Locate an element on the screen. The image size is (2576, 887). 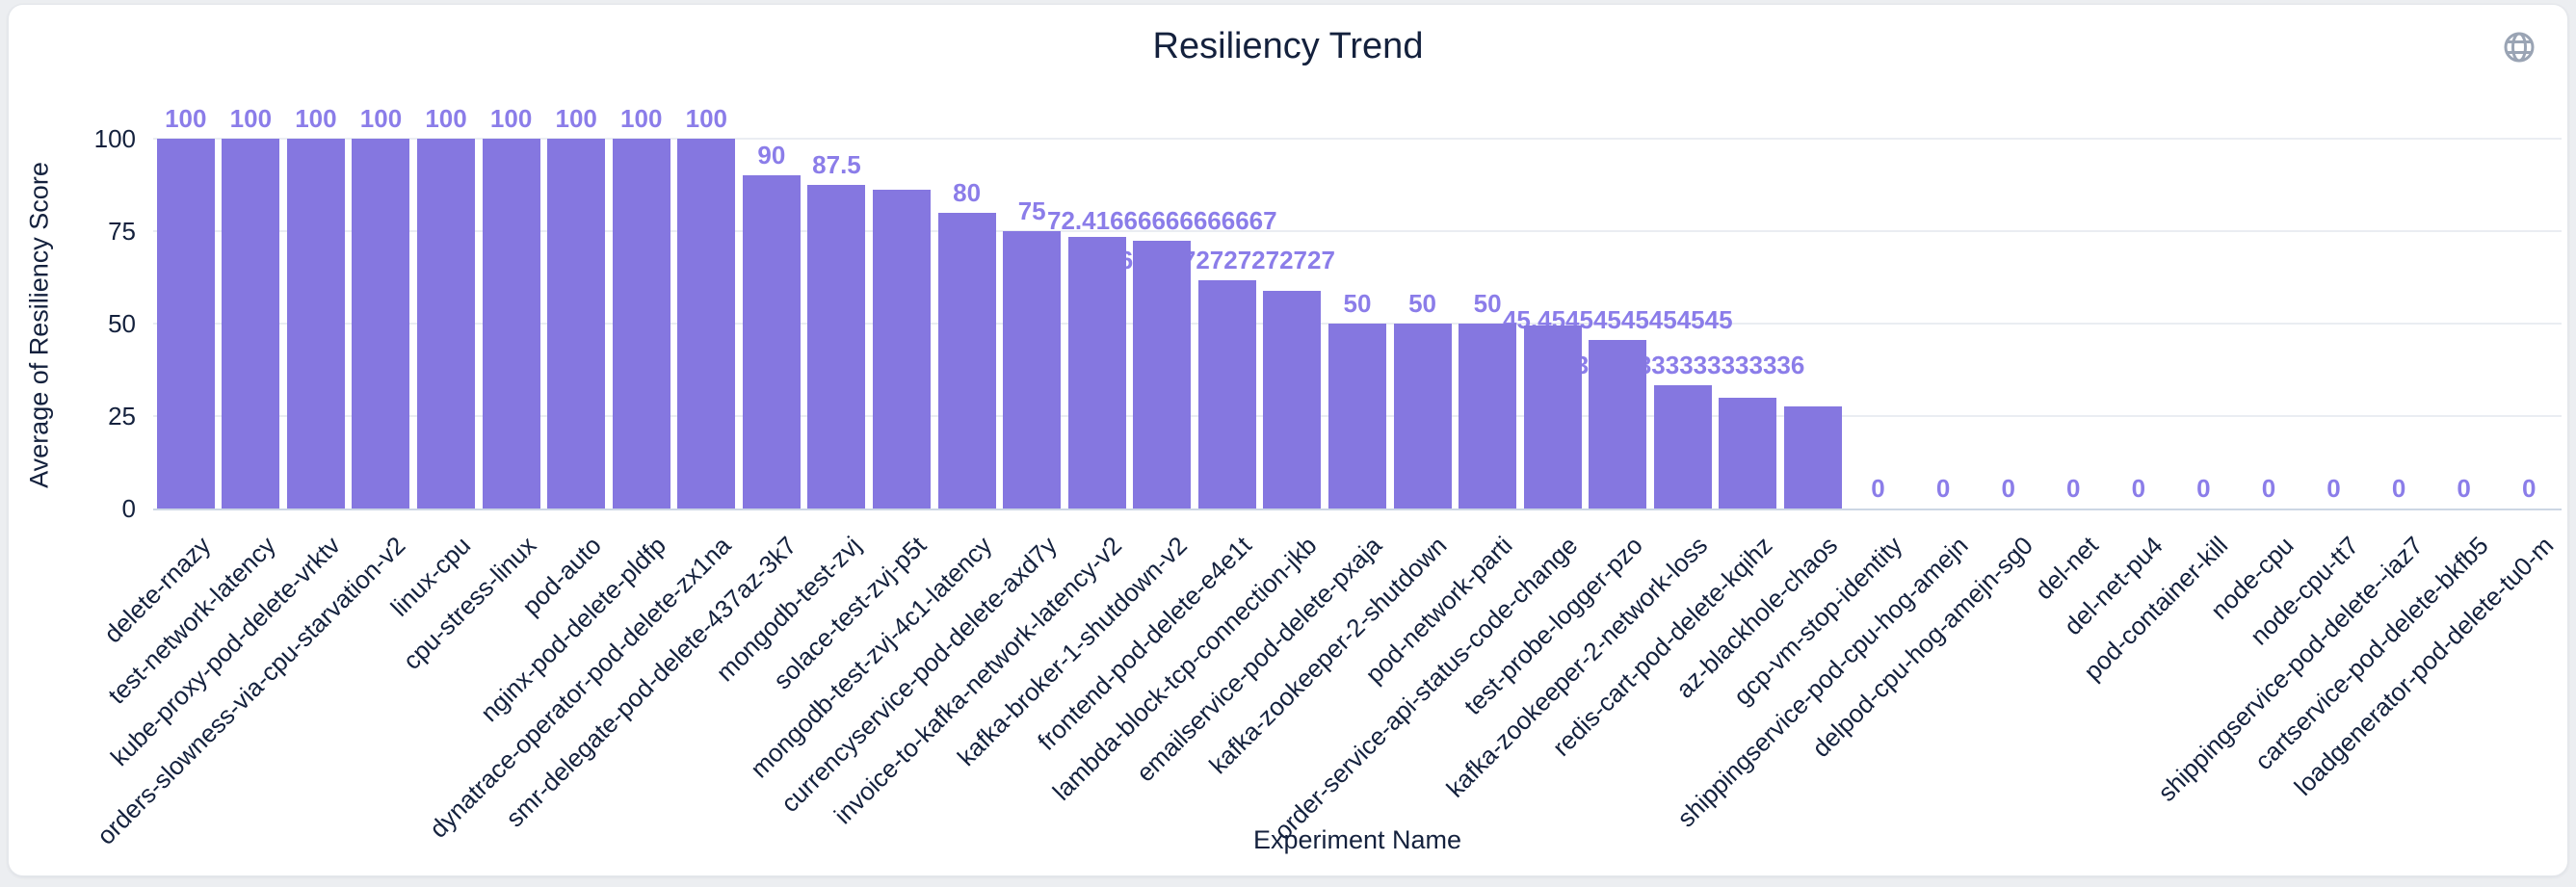
bar-kafka-broker-1-shutdown-v2 is located at coordinates (1163, 375).